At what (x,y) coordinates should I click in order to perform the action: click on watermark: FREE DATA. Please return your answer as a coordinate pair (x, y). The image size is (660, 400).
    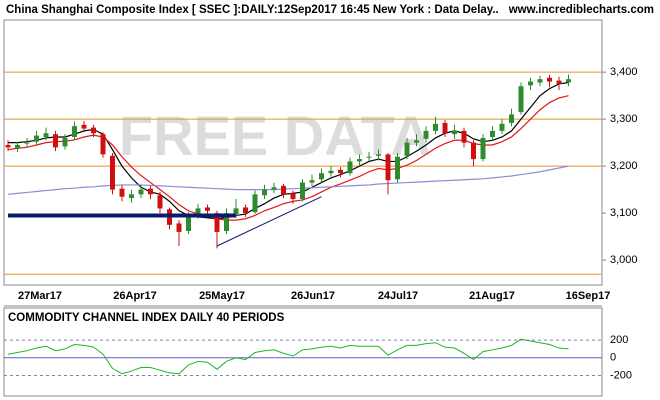
    Looking at the image, I should click on (275, 135).